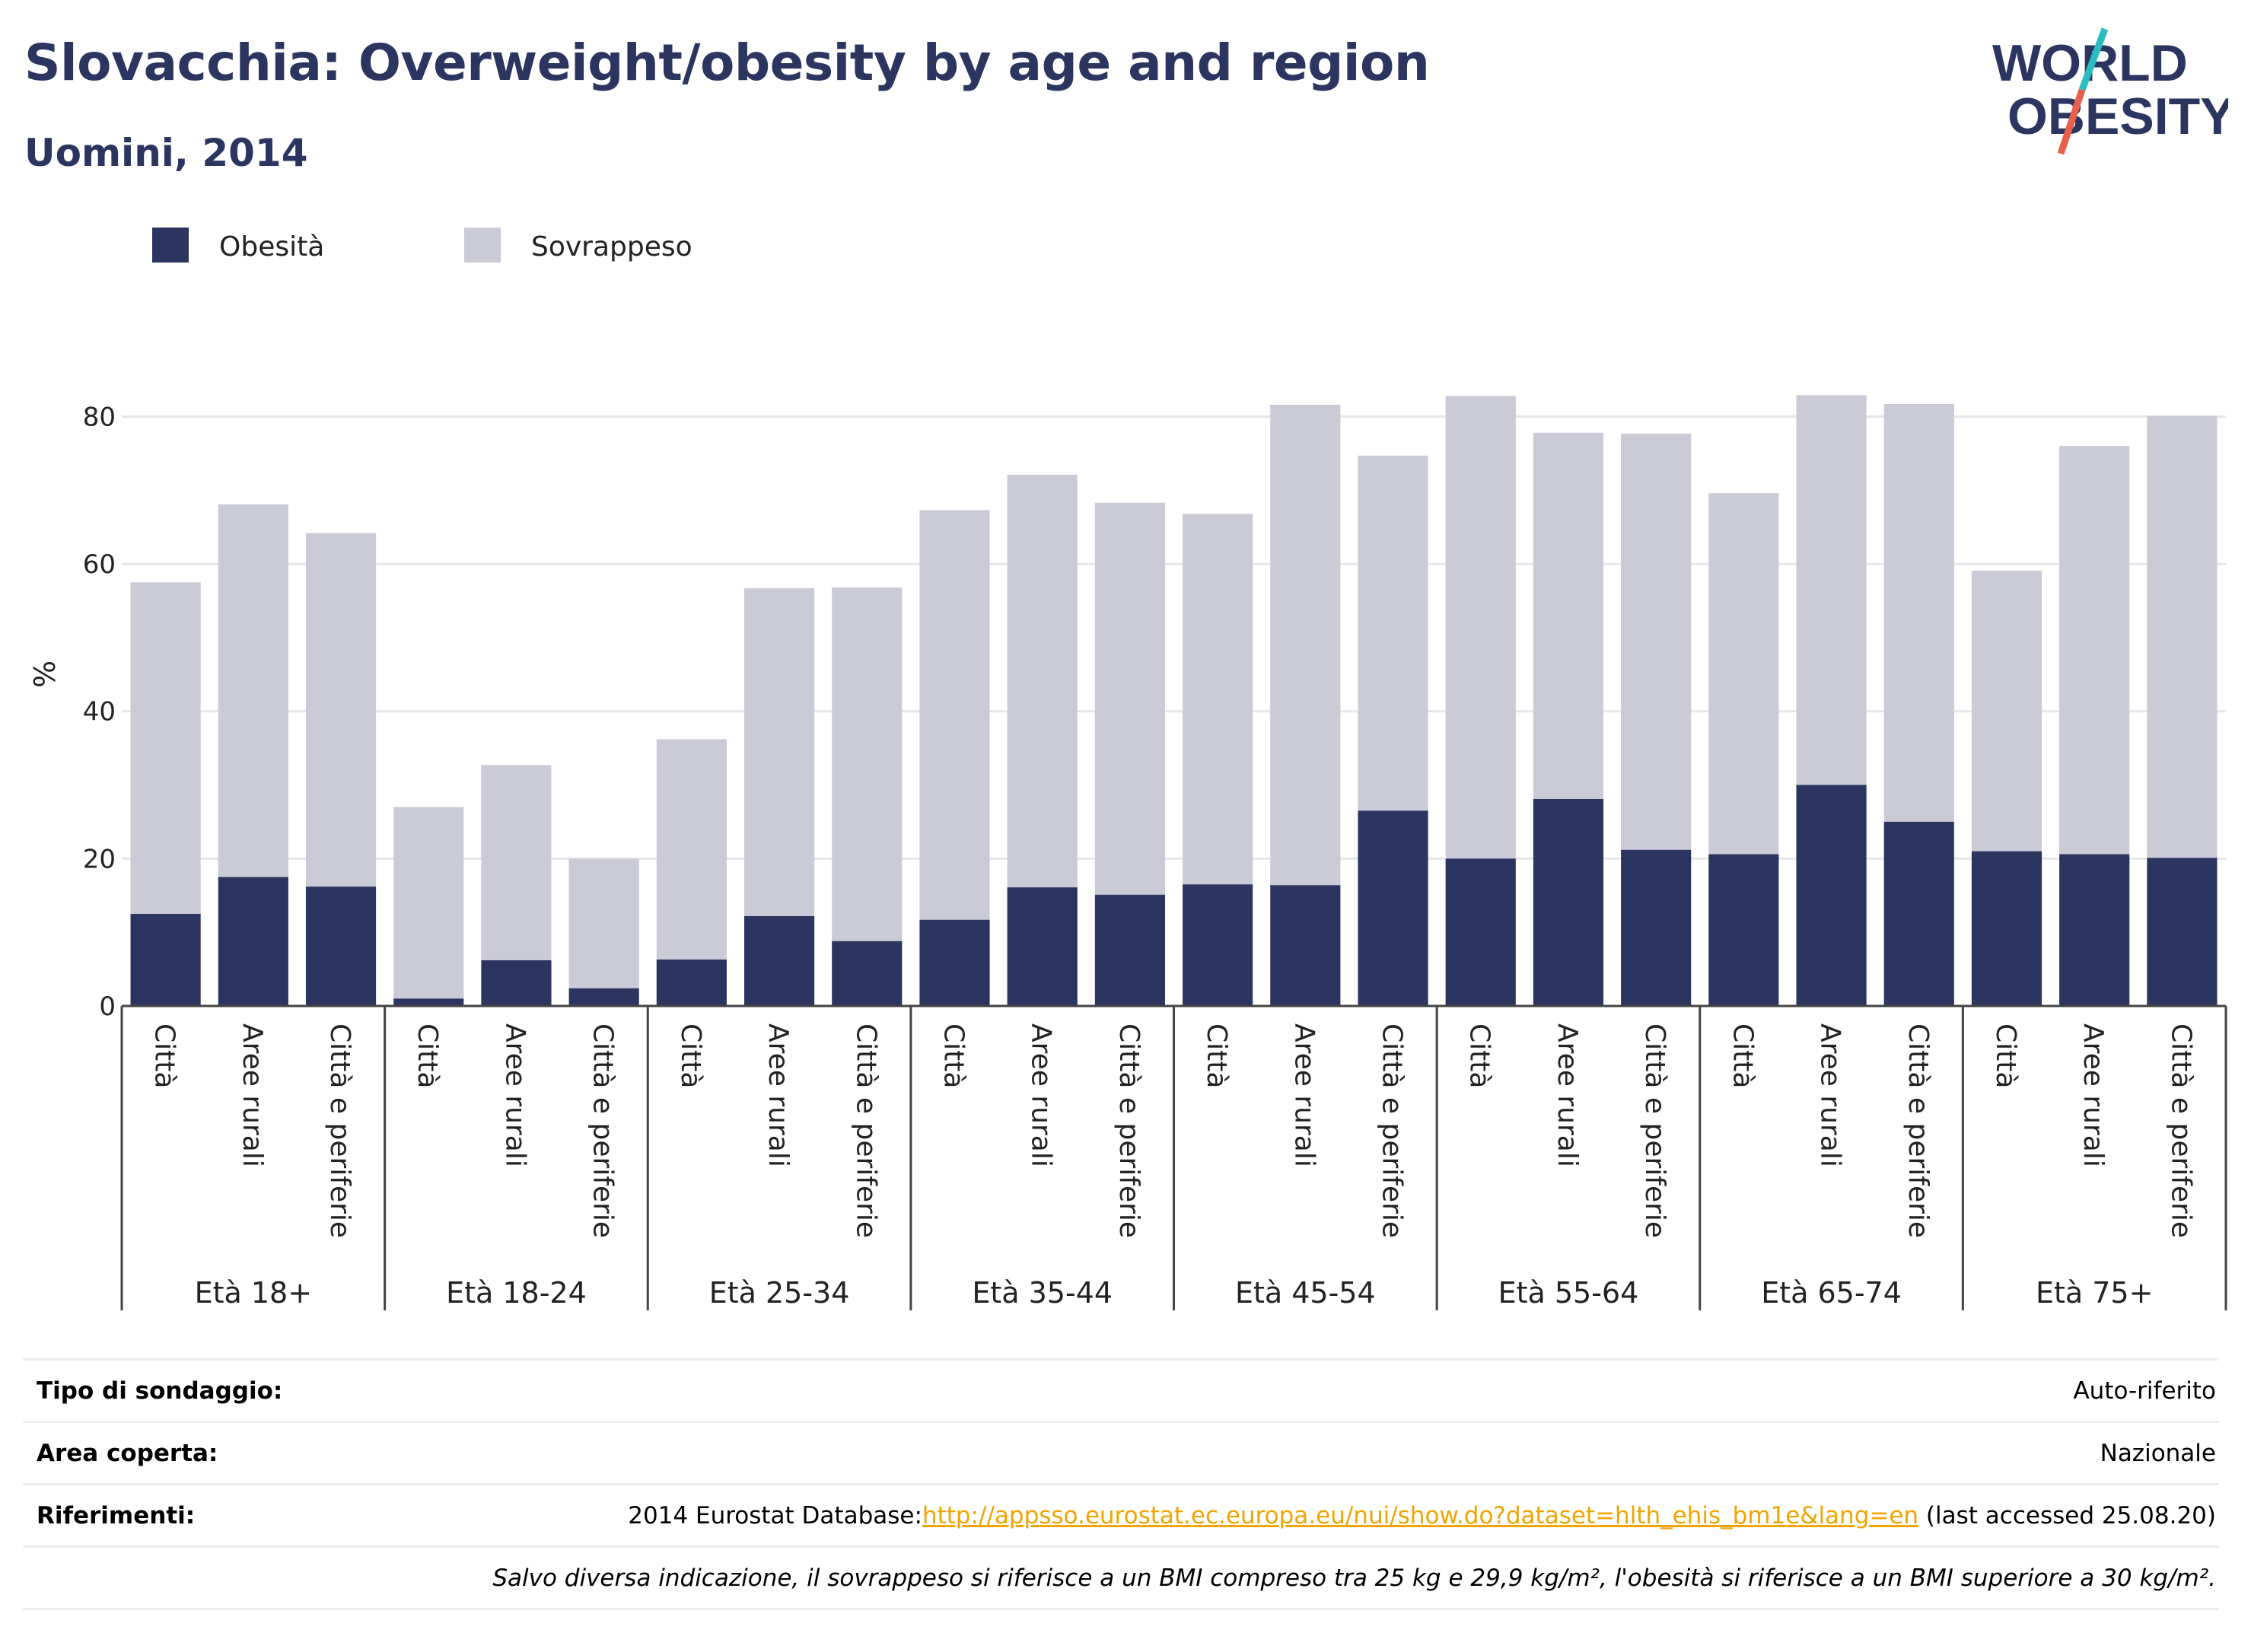  What do you see at coordinates (116, 1515) in the screenshot?
I see `references-label: Riferimenti:` at bounding box center [116, 1515].